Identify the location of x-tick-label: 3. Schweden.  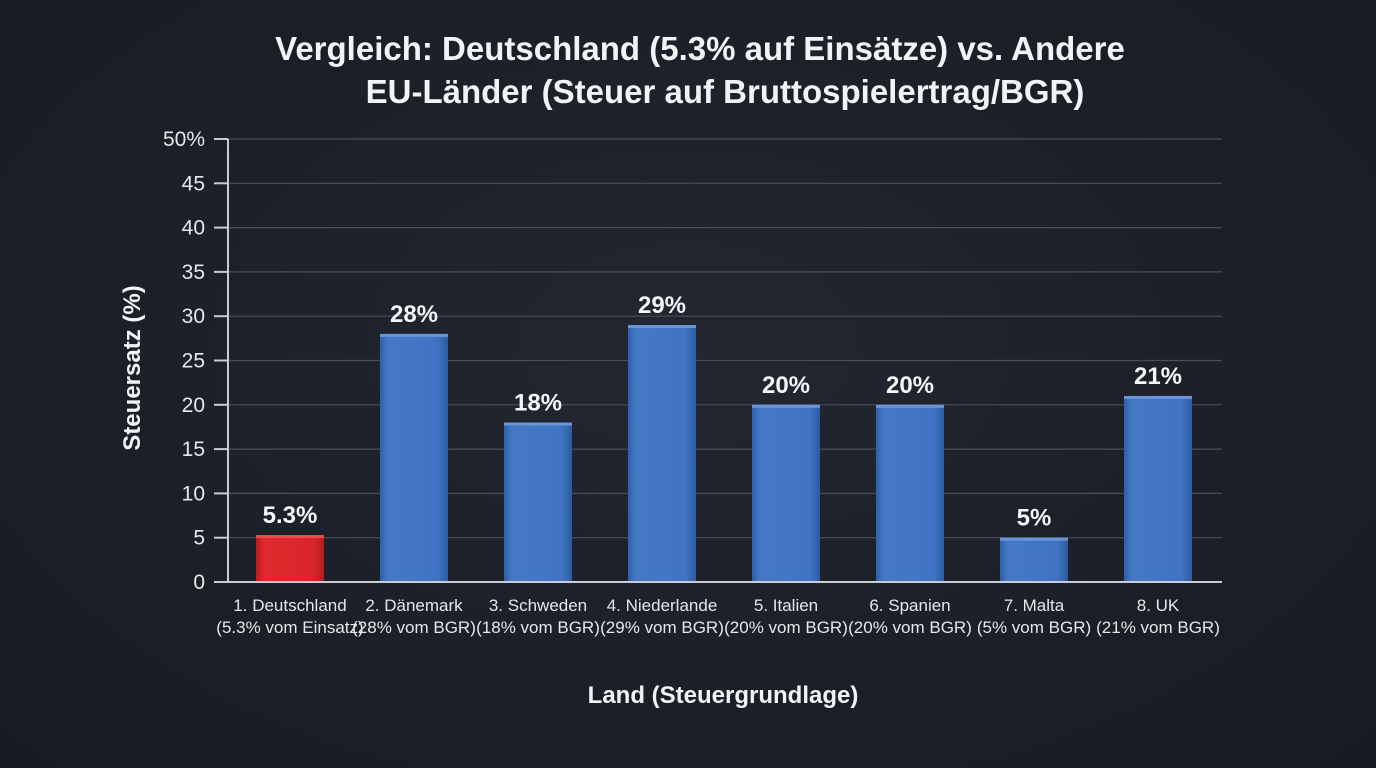
(538, 605).